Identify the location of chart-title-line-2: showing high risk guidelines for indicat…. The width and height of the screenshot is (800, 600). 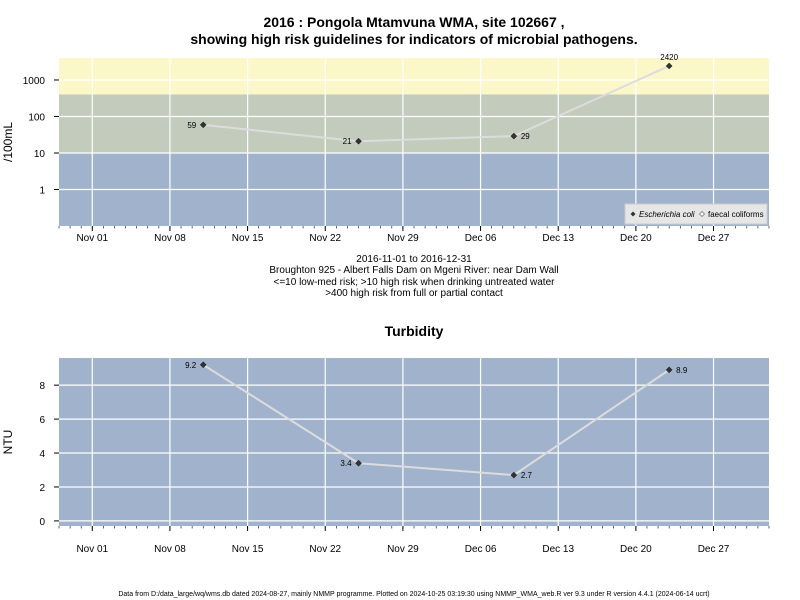
(413, 39).